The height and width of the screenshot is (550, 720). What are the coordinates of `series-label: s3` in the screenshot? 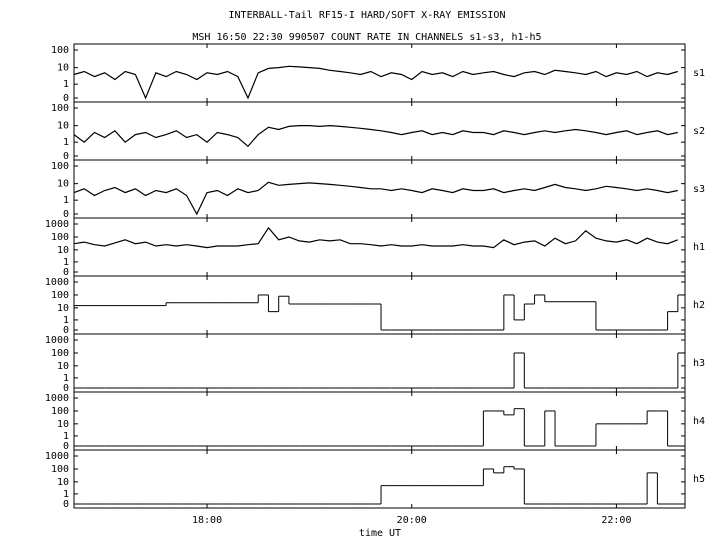 It's located at (699, 189).